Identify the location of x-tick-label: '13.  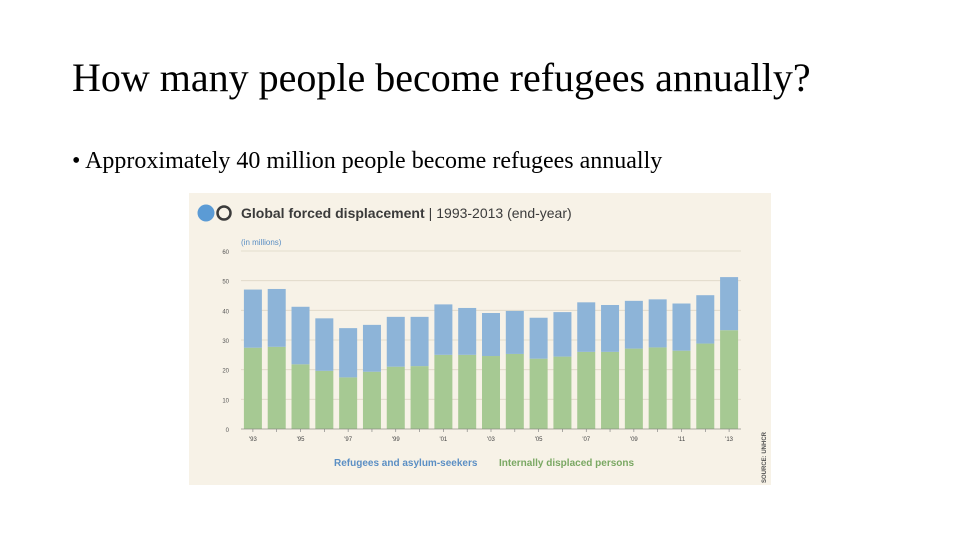
(729, 440).